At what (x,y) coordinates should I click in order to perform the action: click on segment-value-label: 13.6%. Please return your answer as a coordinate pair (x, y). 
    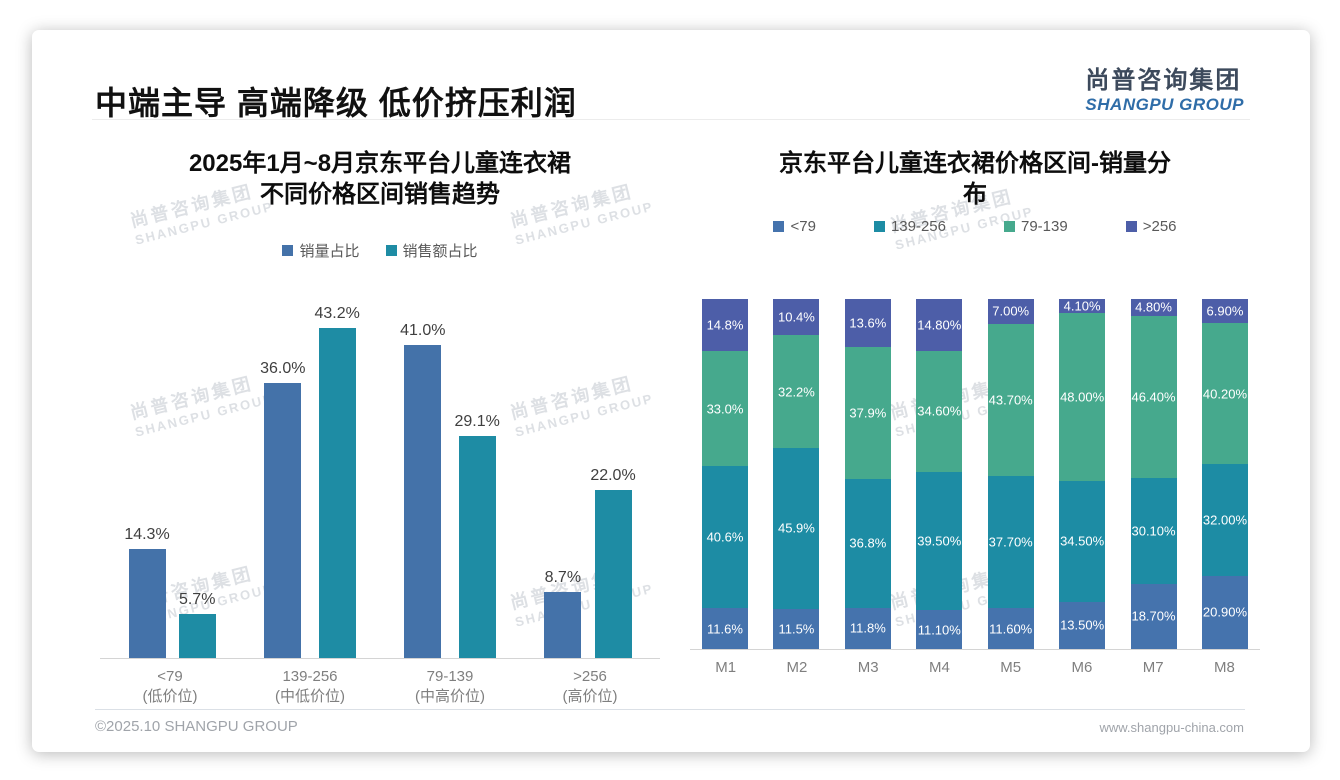
    Looking at the image, I should click on (868, 323).